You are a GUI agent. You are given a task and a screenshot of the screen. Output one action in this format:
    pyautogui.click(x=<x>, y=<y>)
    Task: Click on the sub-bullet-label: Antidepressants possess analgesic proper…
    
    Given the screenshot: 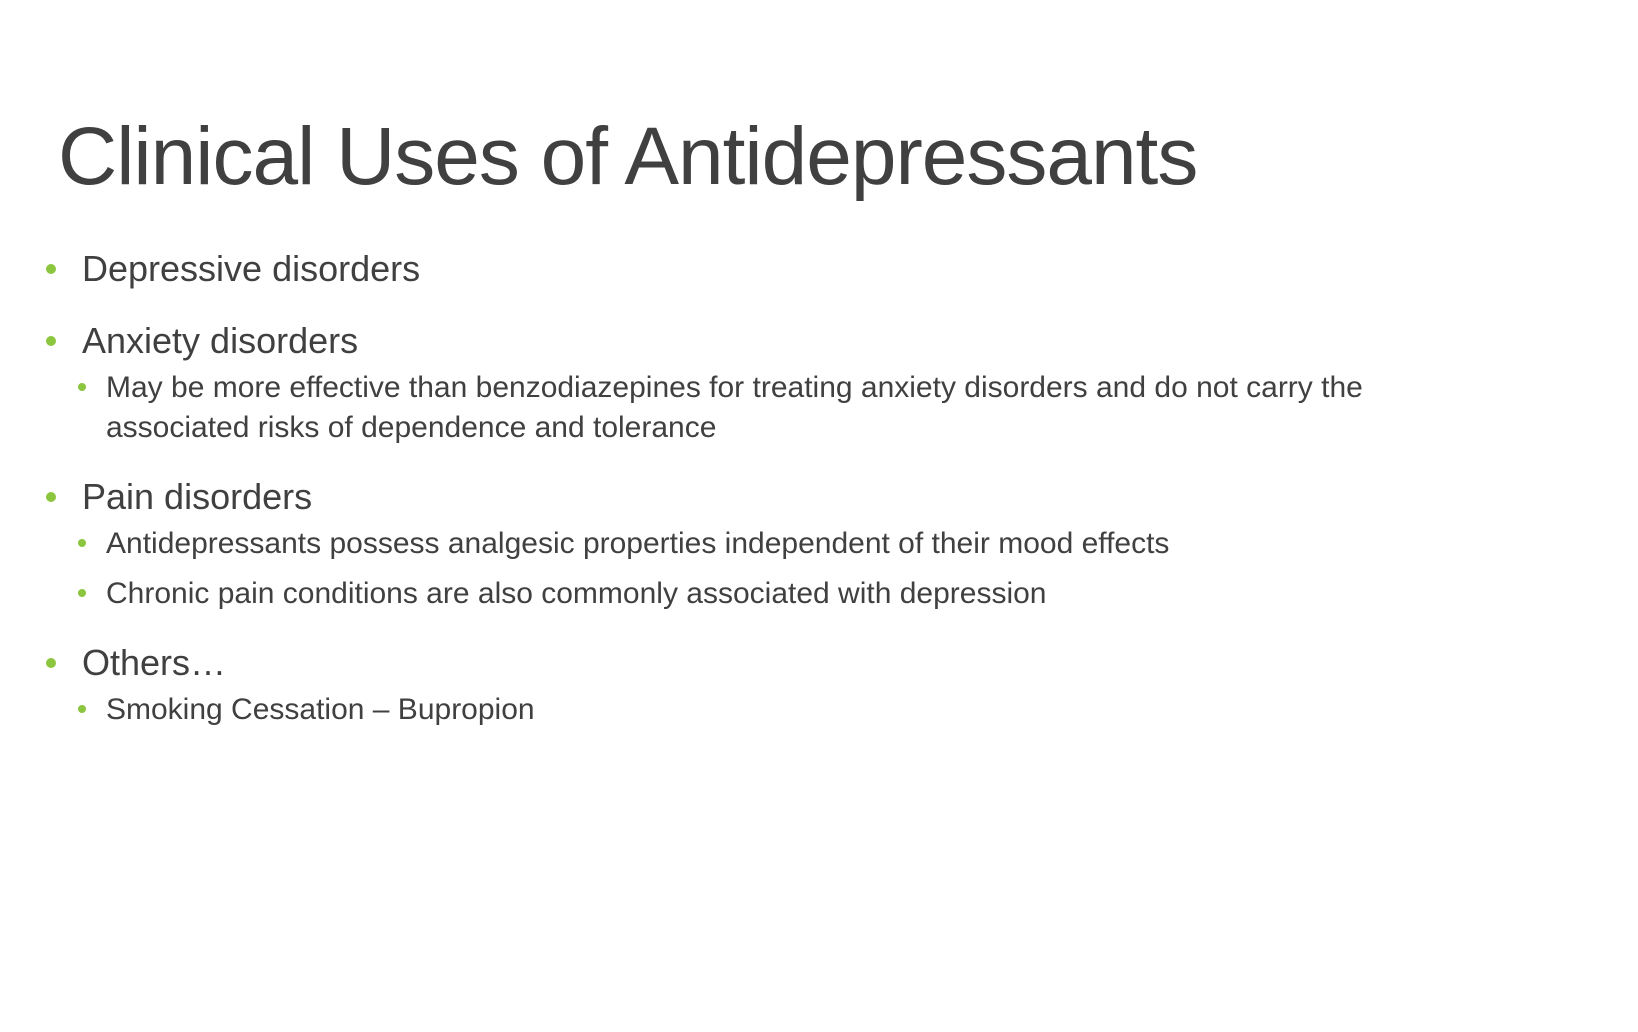 What is the action you would take?
    pyautogui.click(x=638, y=543)
    